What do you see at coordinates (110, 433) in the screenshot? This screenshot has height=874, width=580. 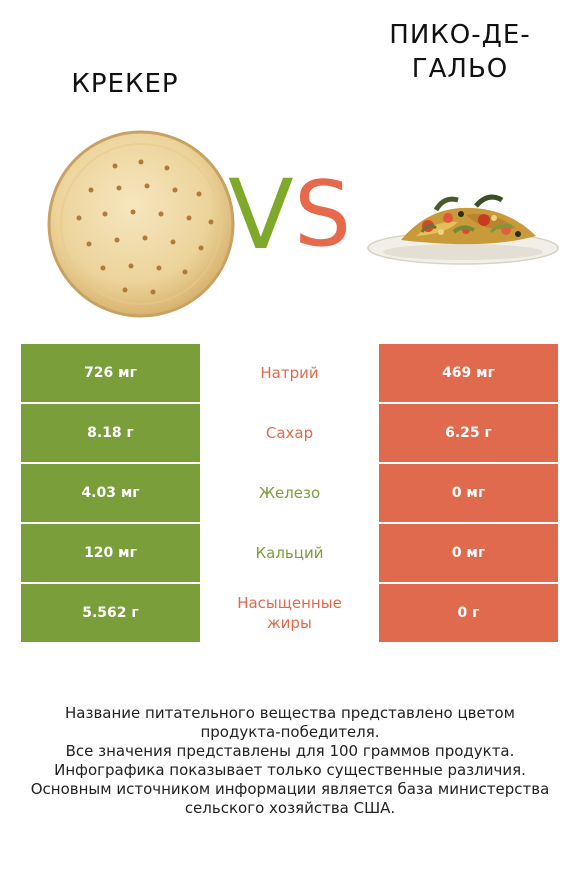 I see `left-value: 8.18 г` at bounding box center [110, 433].